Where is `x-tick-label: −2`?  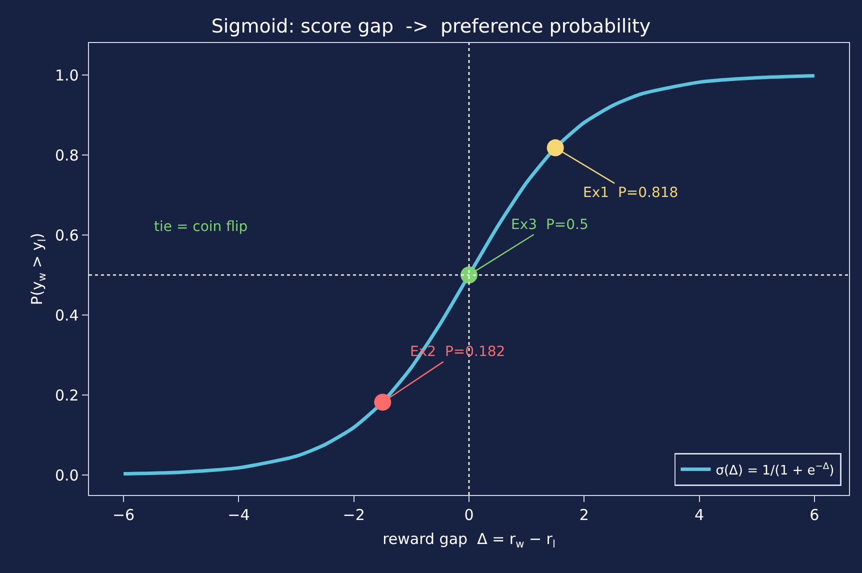 x-tick-label: −2 is located at coordinates (353, 515).